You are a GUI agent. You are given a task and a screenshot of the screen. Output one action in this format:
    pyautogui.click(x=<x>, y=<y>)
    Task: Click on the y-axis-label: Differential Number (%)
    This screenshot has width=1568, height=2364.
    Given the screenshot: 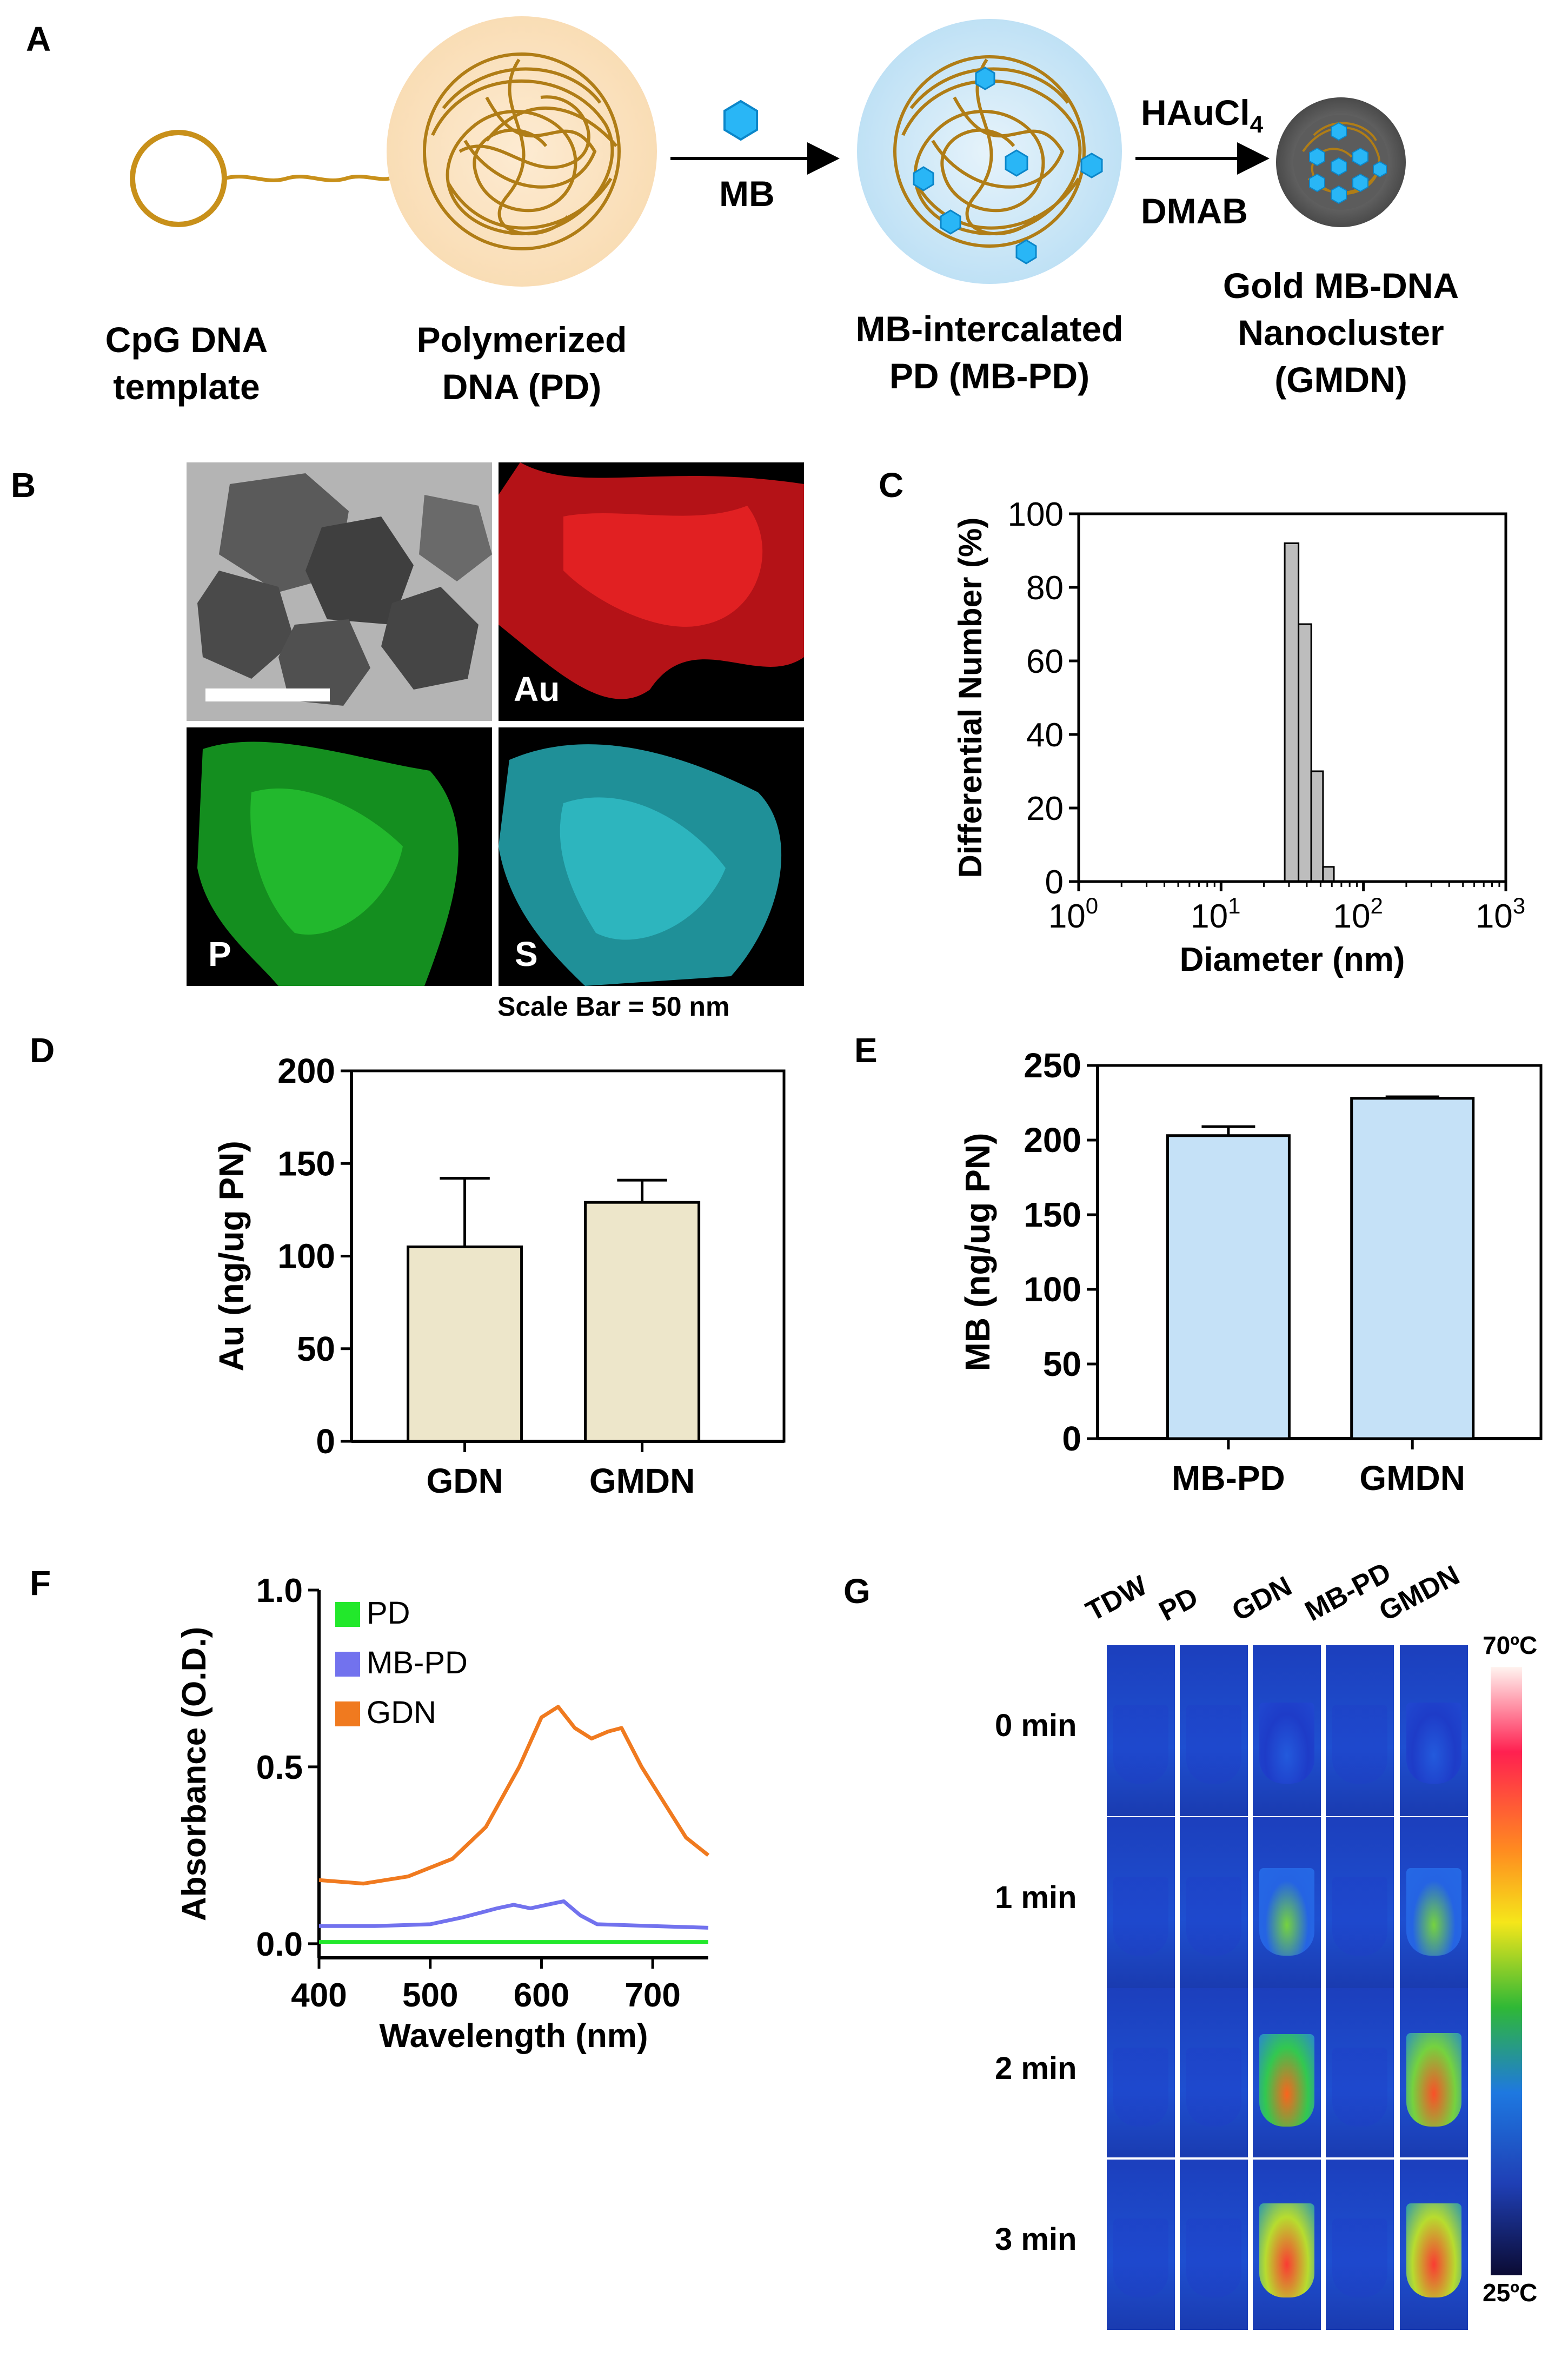 What is the action you would take?
    pyautogui.click(x=970, y=698)
    